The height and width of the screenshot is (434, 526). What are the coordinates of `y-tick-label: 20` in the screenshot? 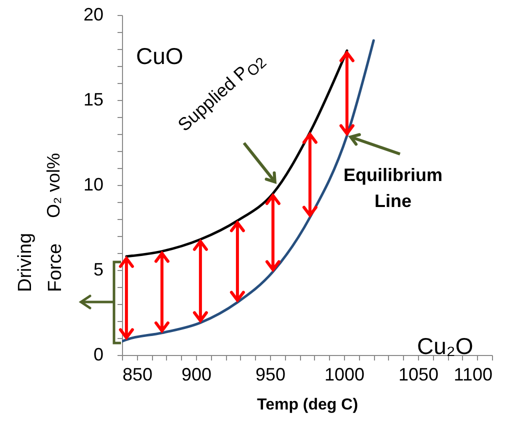 It's located at (93, 14).